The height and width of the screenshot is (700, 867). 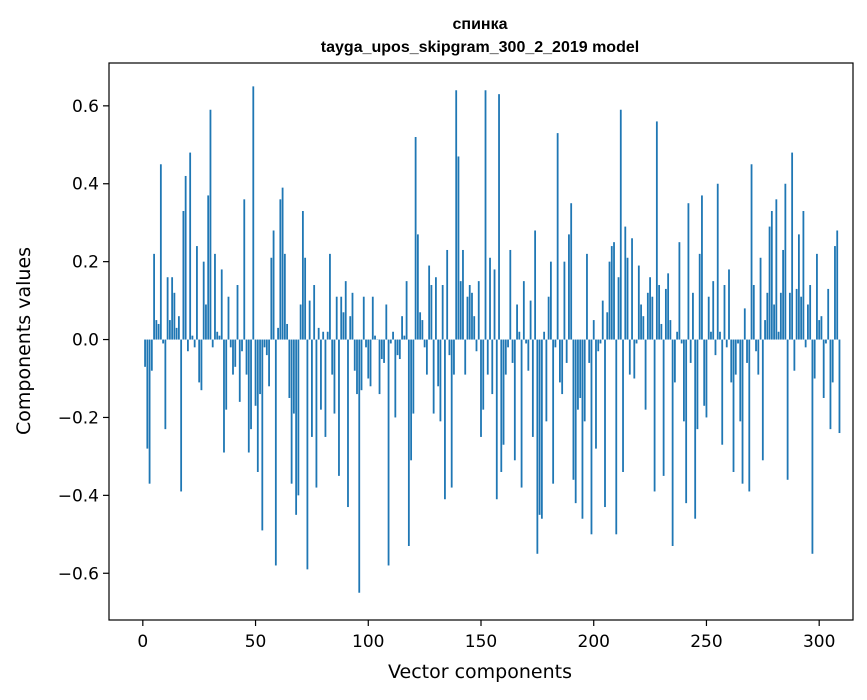 What do you see at coordinates (480, 672) in the screenshot?
I see `x-axis-label: Vector components` at bounding box center [480, 672].